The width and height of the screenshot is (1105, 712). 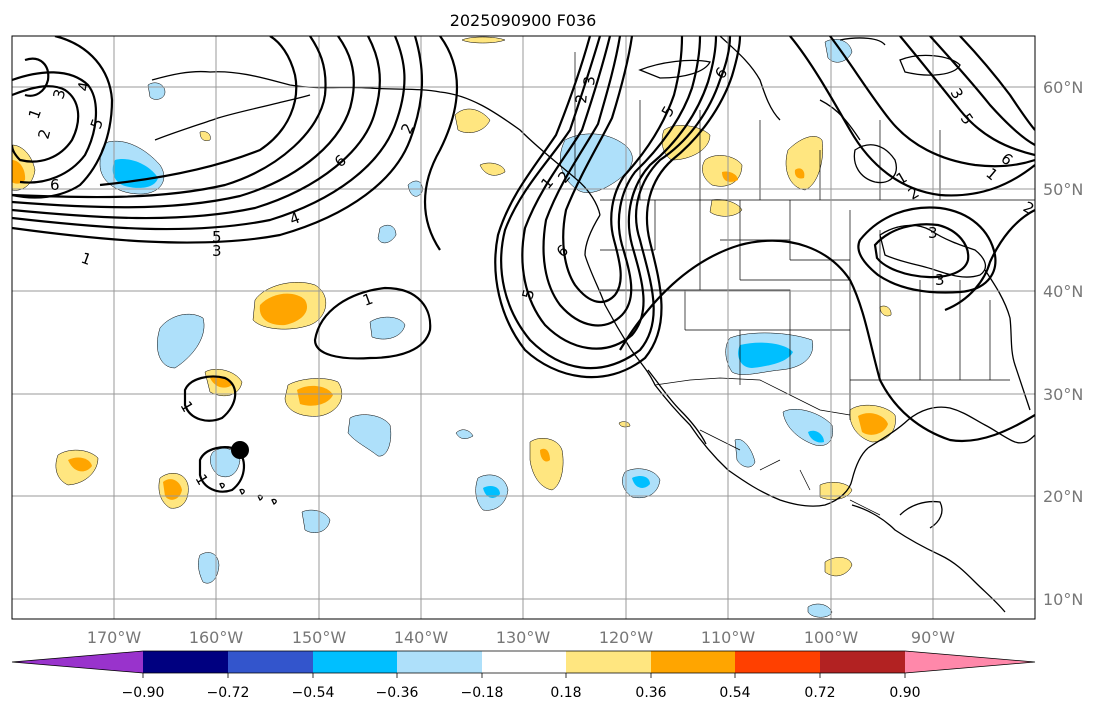 I want to click on neg-shade-blob-a, so click(x=387, y=328).